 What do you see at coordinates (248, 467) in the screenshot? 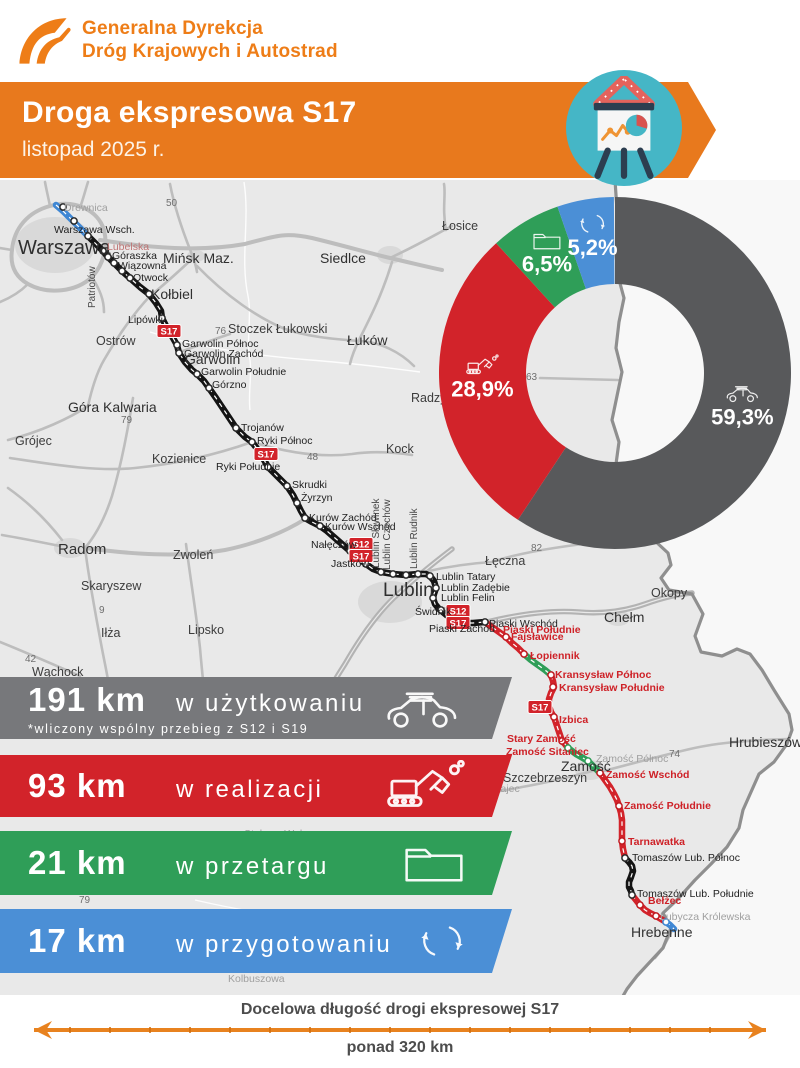
I see `map-label: Ryki Południe` at bounding box center [248, 467].